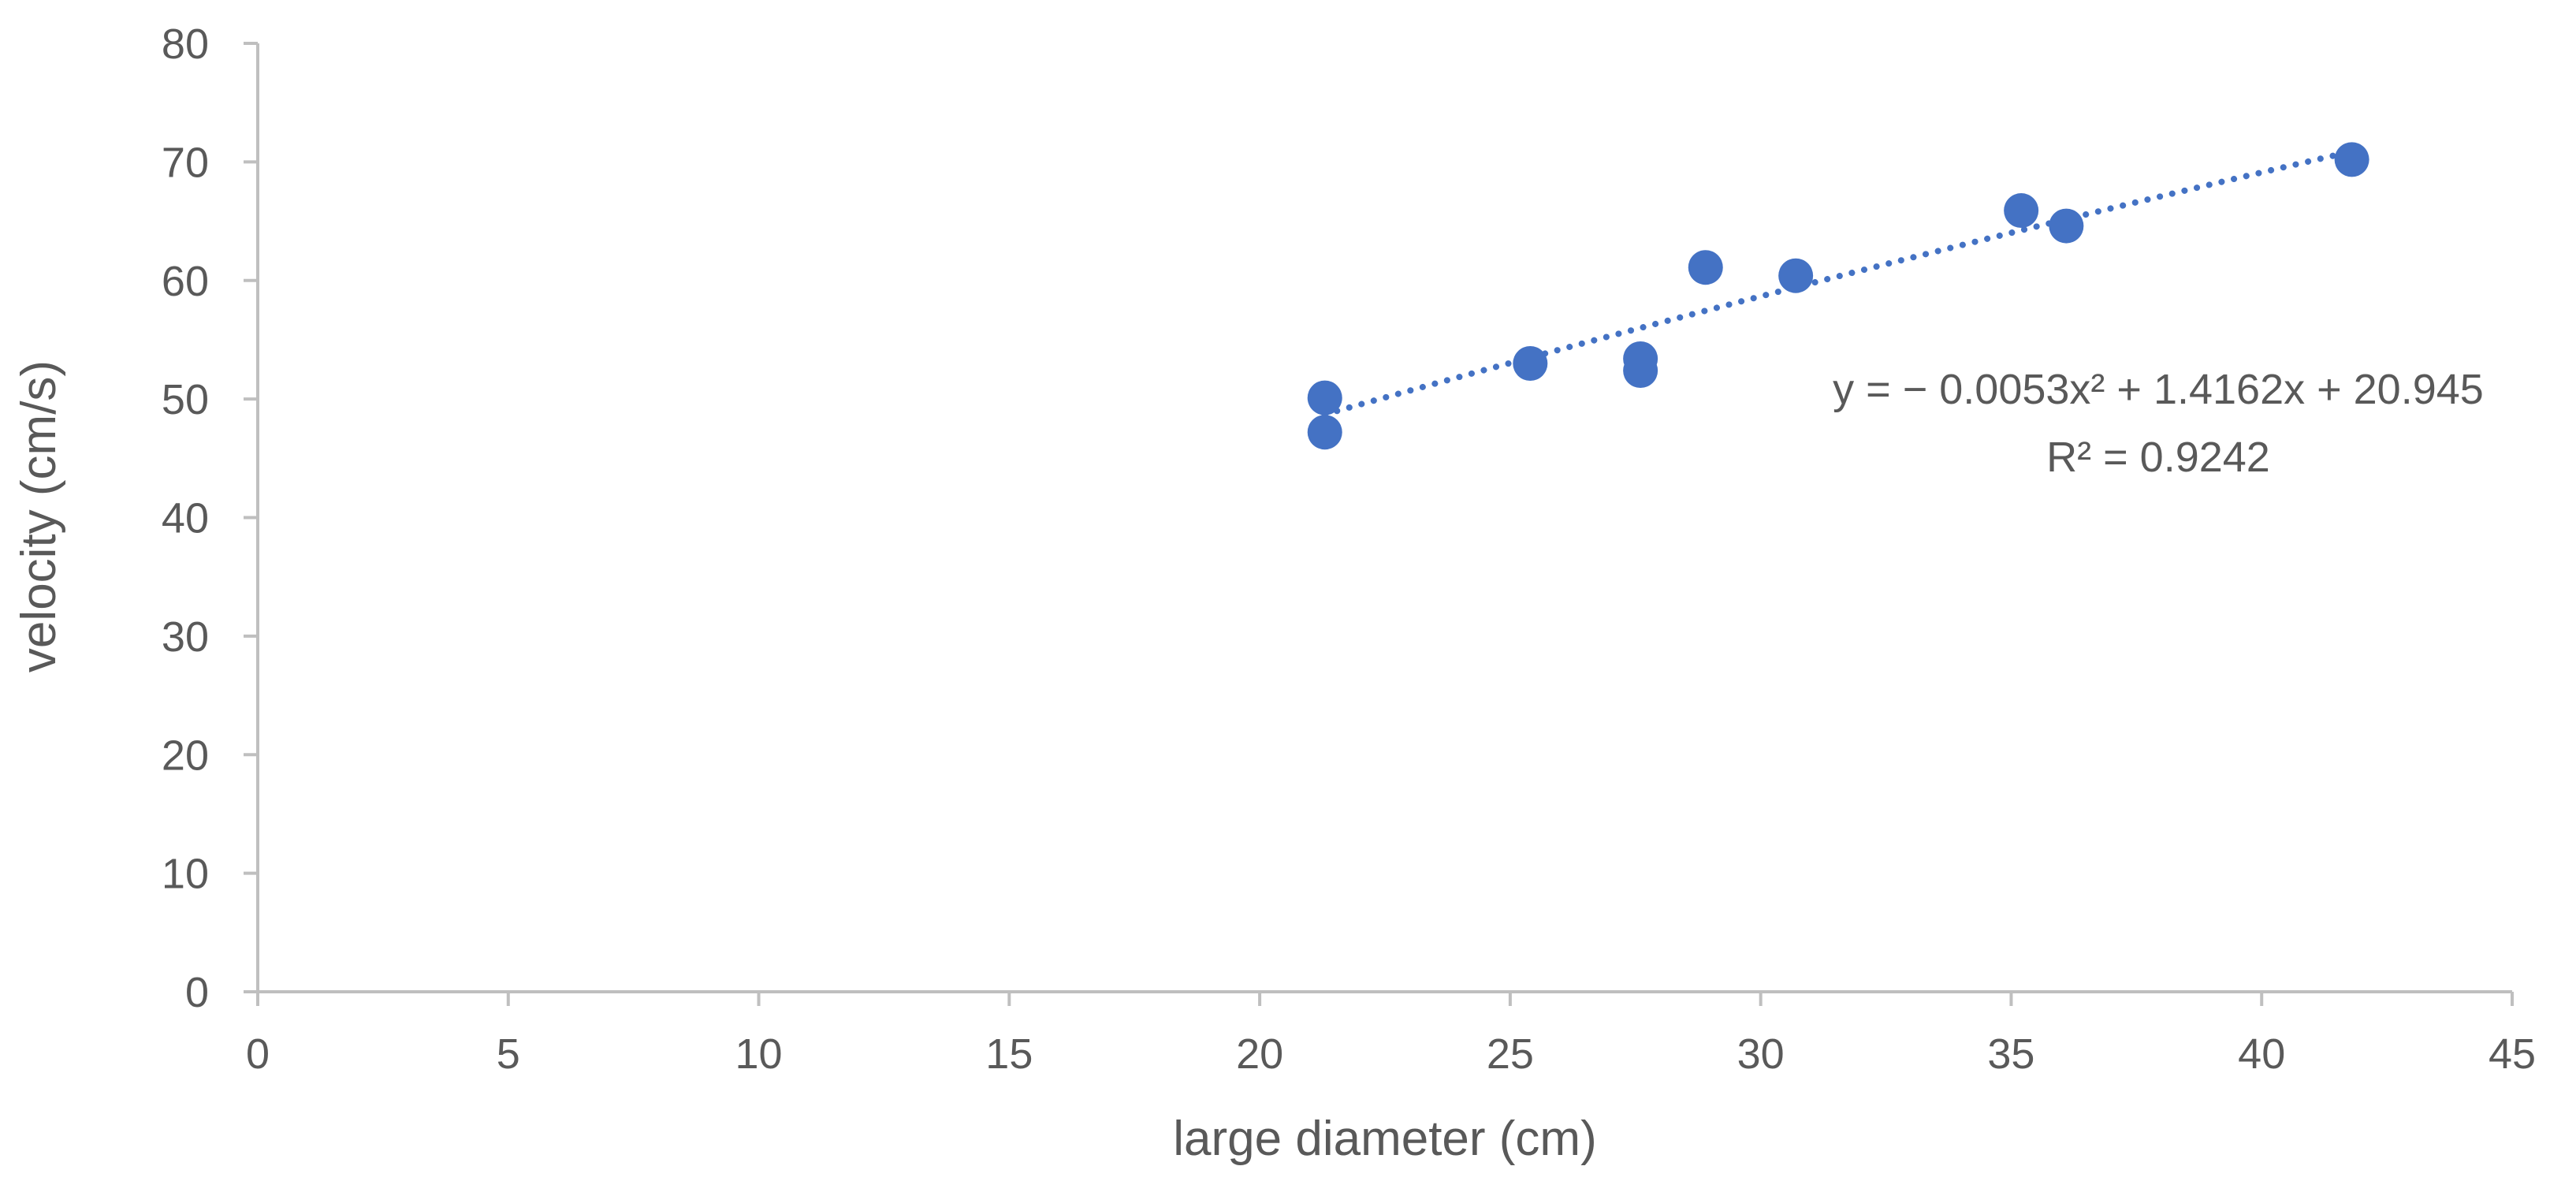 This screenshot has width=2576, height=1181. What do you see at coordinates (2010, 1054) in the screenshot?
I see `x-tick-label: 35` at bounding box center [2010, 1054].